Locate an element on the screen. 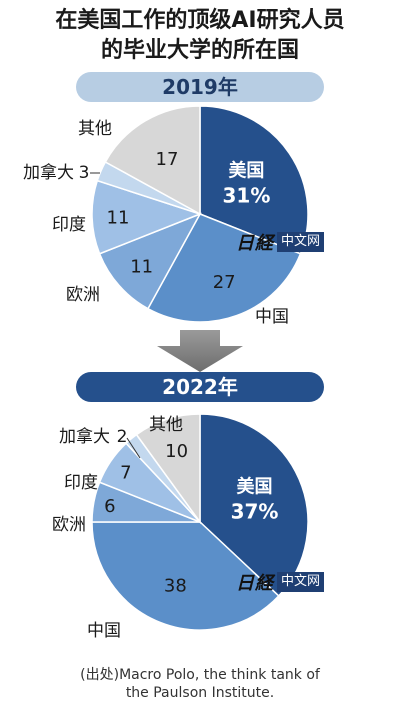 The width and height of the screenshot is (400, 708). slice-india-2019 is located at coordinates (147, 217).